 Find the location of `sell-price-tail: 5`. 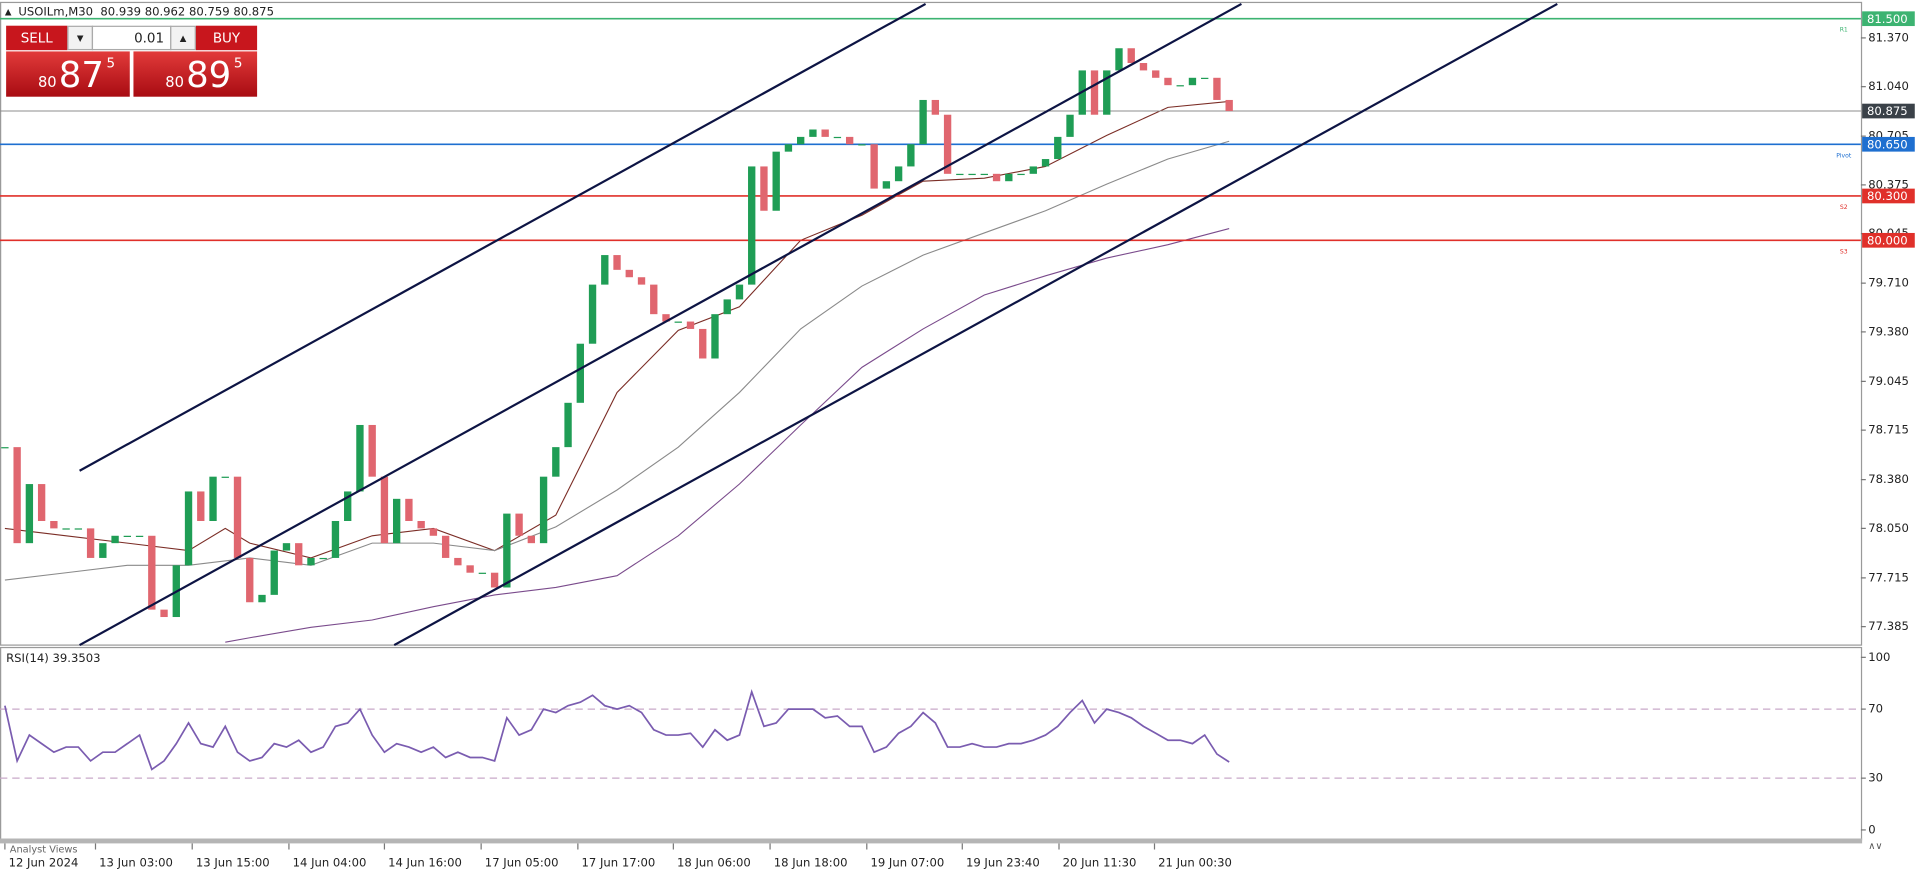

sell-price-tail: 5 is located at coordinates (111, 64).